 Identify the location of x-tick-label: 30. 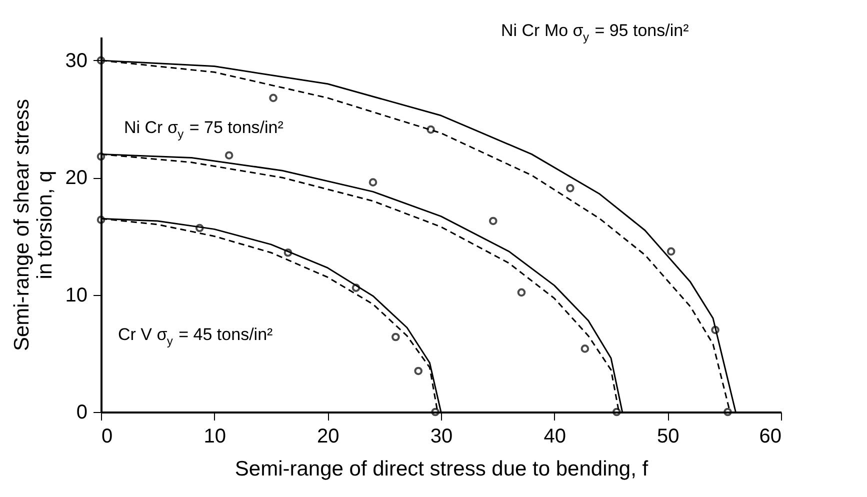
(441, 437).